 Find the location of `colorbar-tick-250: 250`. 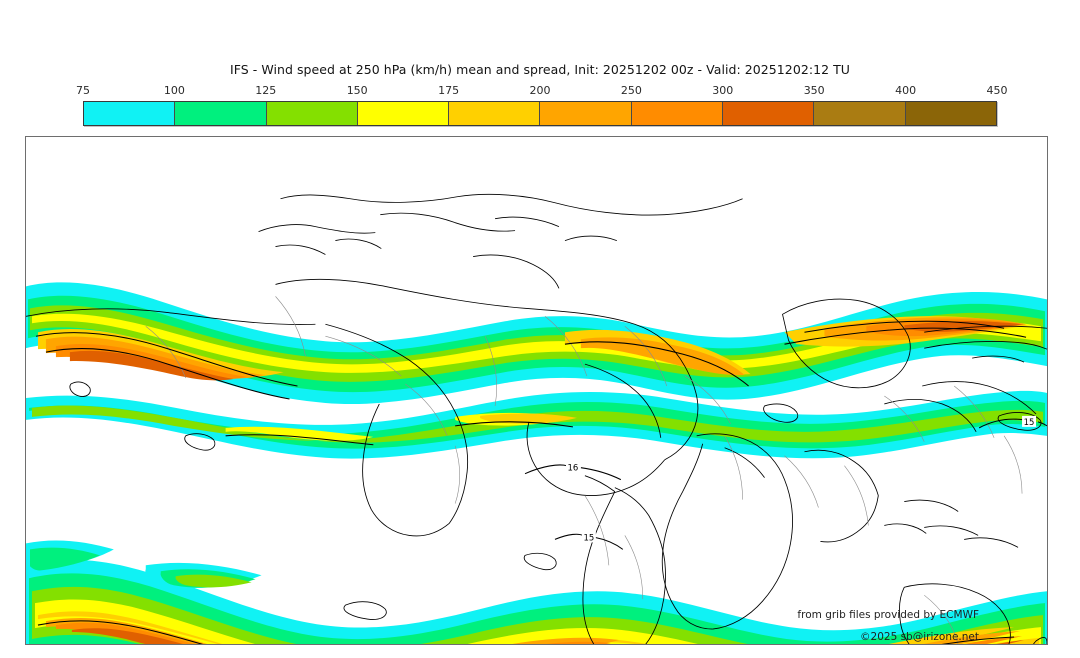

colorbar-tick-250: 250 is located at coordinates (631, 90).